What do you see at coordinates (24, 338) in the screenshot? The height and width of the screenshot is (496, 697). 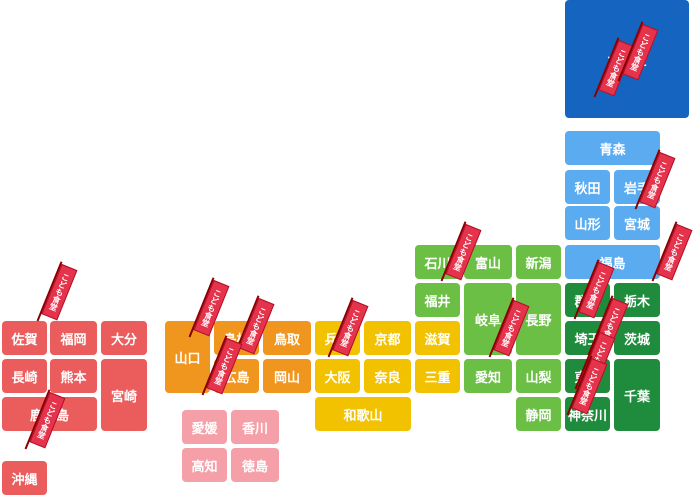 I see `prefecture-saga: 佐賀` at bounding box center [24, 338].